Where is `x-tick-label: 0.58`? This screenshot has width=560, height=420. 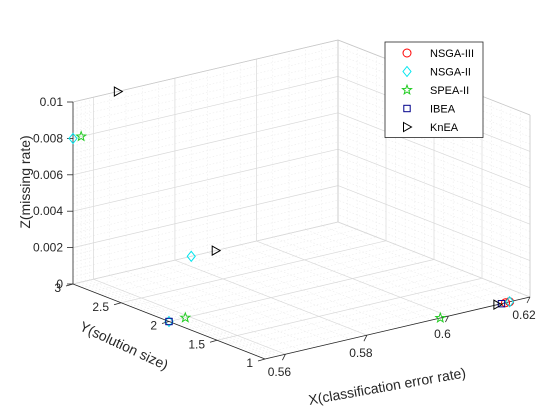
x-tick-label: 0.58 is located at coordinates (361, 353).